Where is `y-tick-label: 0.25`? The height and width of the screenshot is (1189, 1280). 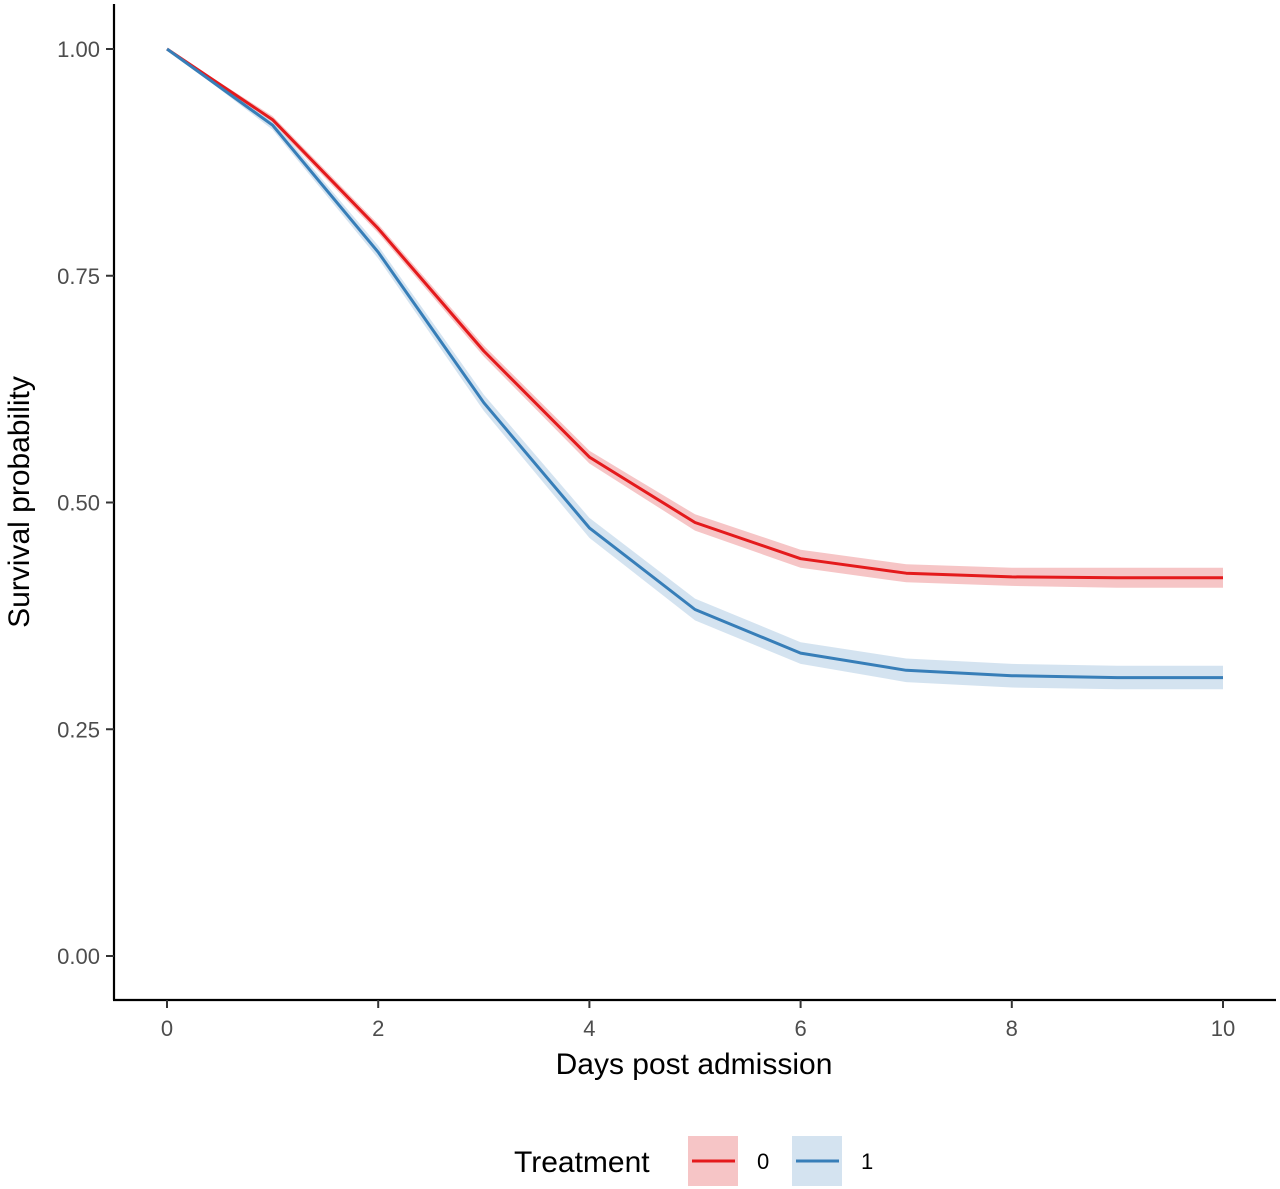
y-tick-label: 0.25 is located at coordinates (78, 729).